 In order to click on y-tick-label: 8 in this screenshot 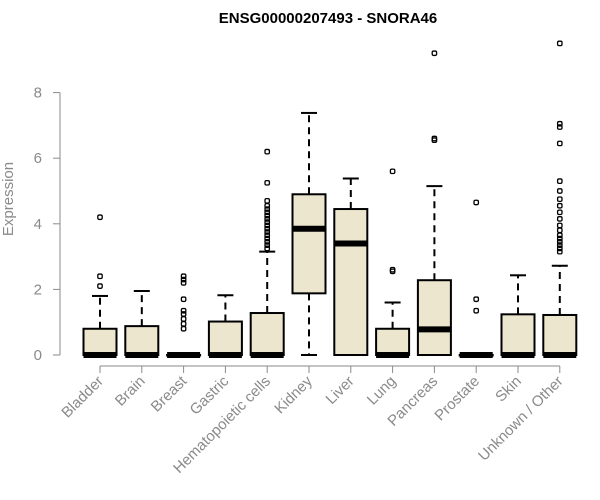, I will do `click(38, 93)`.